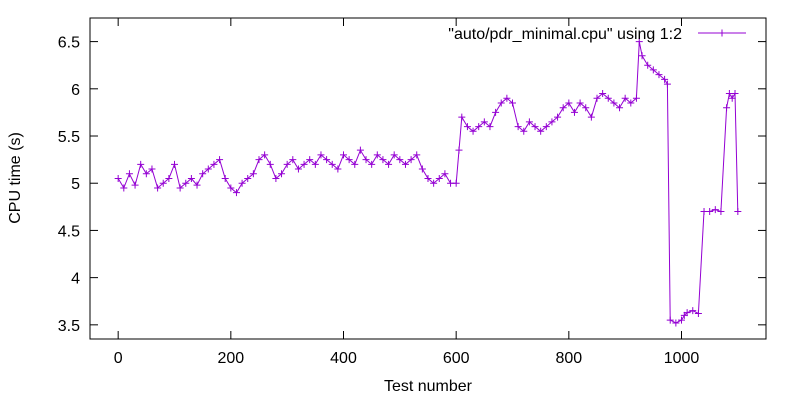 The height and width of the screenshot is (400, 800). What do you see at coordinates (230, 358) in the screenshot?
I see `x-tick-label: 200` at bounding box center [230, 358].